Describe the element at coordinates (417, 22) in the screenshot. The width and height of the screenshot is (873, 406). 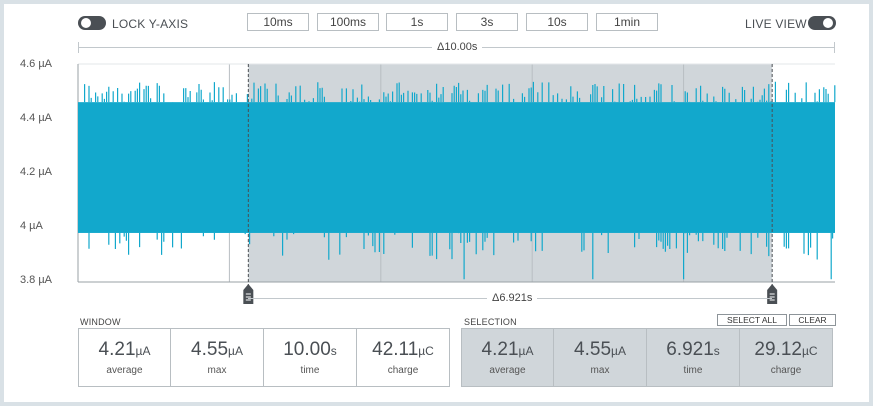
I see `window-button-1s: 1s` at that location.